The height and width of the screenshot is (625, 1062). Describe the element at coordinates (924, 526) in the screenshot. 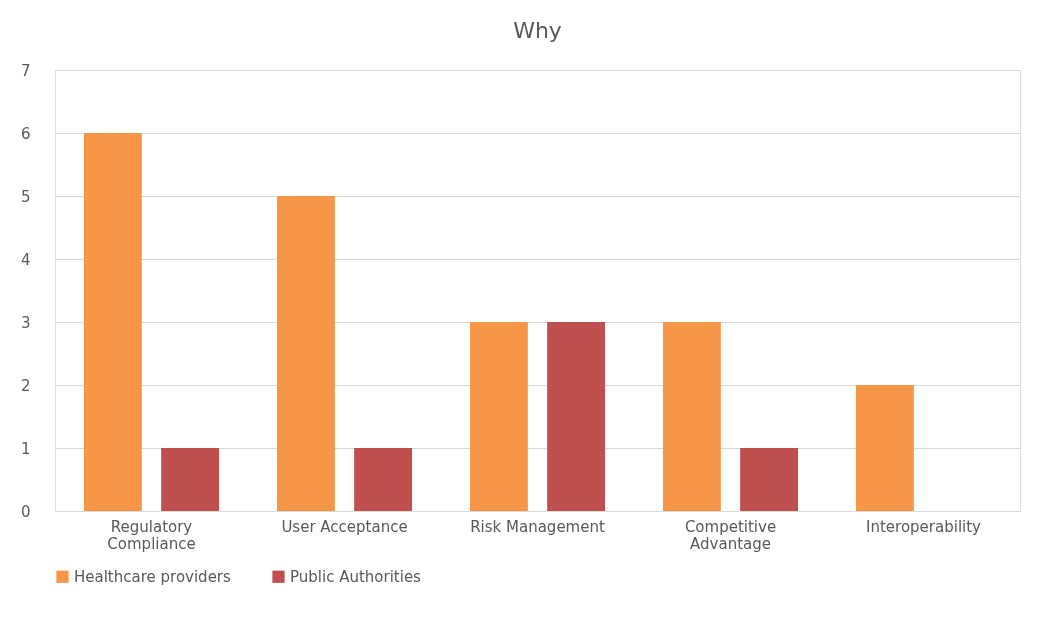

I see `x-tick-label: Interoperability` at that location.